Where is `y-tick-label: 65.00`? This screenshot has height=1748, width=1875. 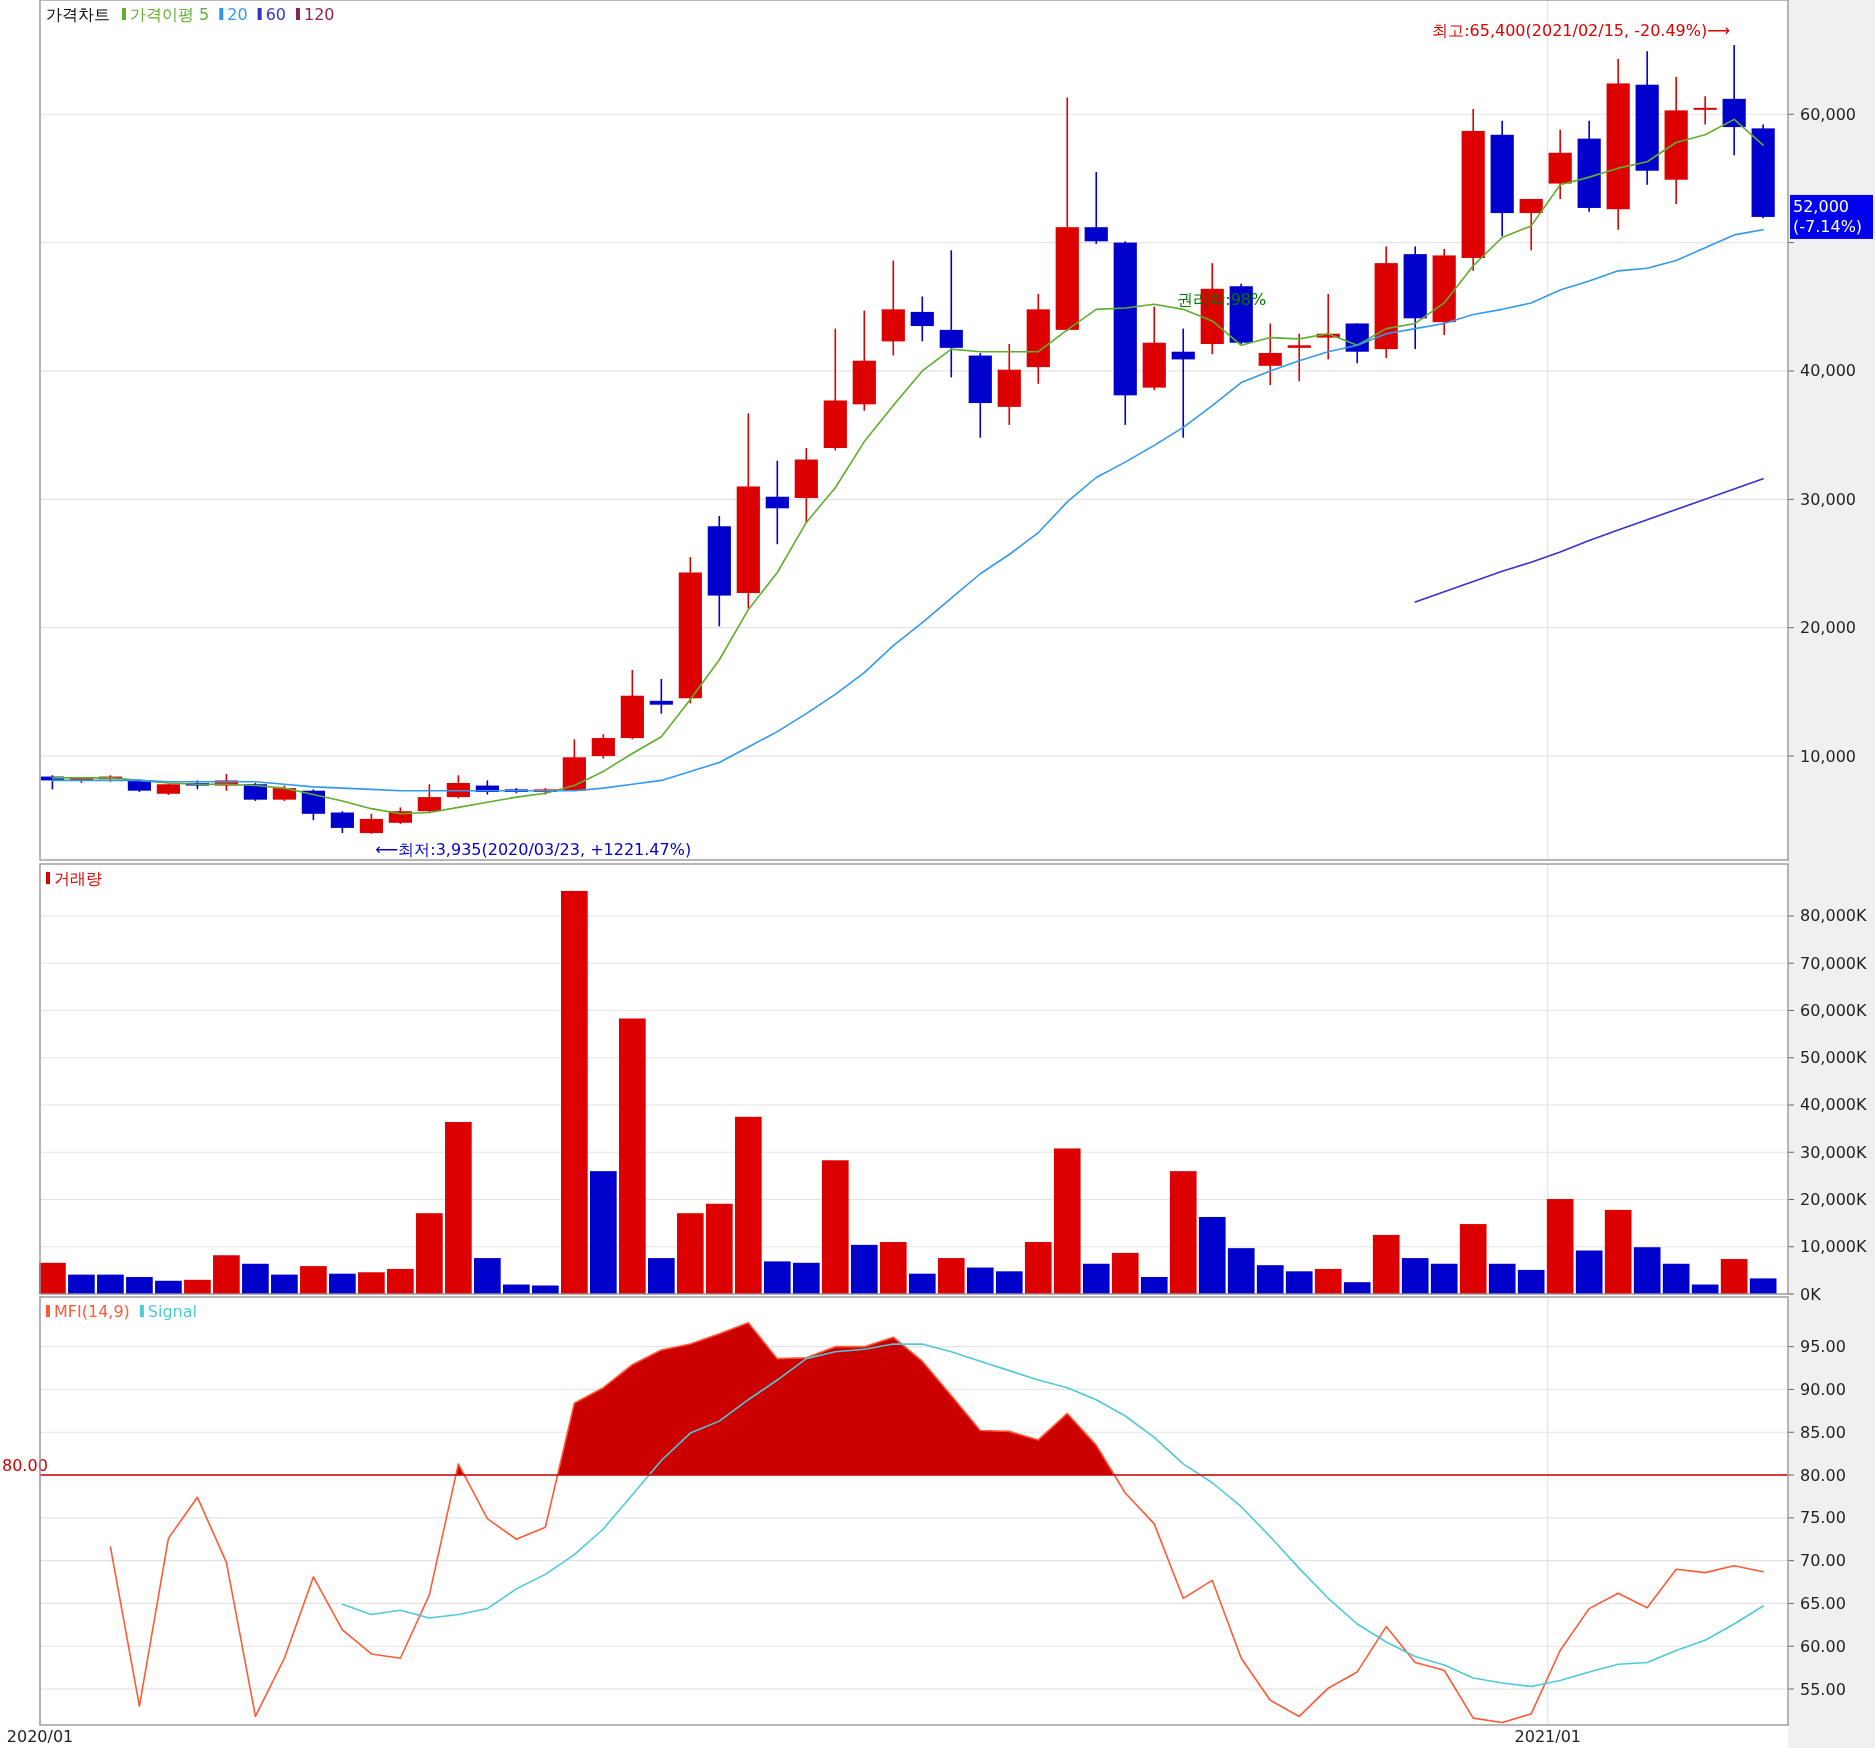
y-tick-label: 65.00 is located at coordinates (1823, 1603).